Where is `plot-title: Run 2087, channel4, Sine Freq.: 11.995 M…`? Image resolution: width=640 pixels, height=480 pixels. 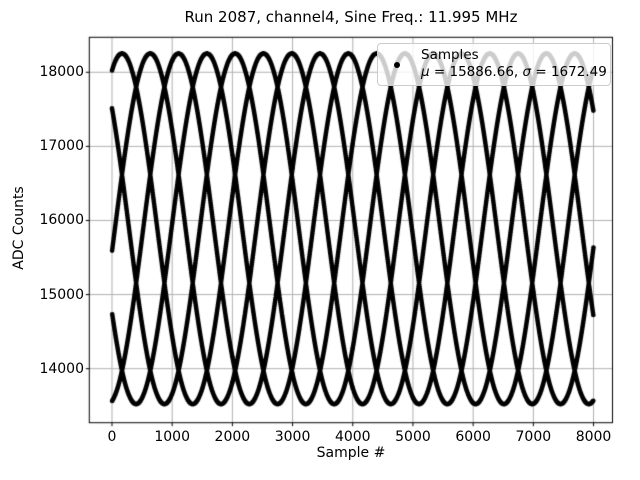 plot-title: Run 2087, channel4, Sine Freq.: 11.995 M… is located at coordinates (351, 17).